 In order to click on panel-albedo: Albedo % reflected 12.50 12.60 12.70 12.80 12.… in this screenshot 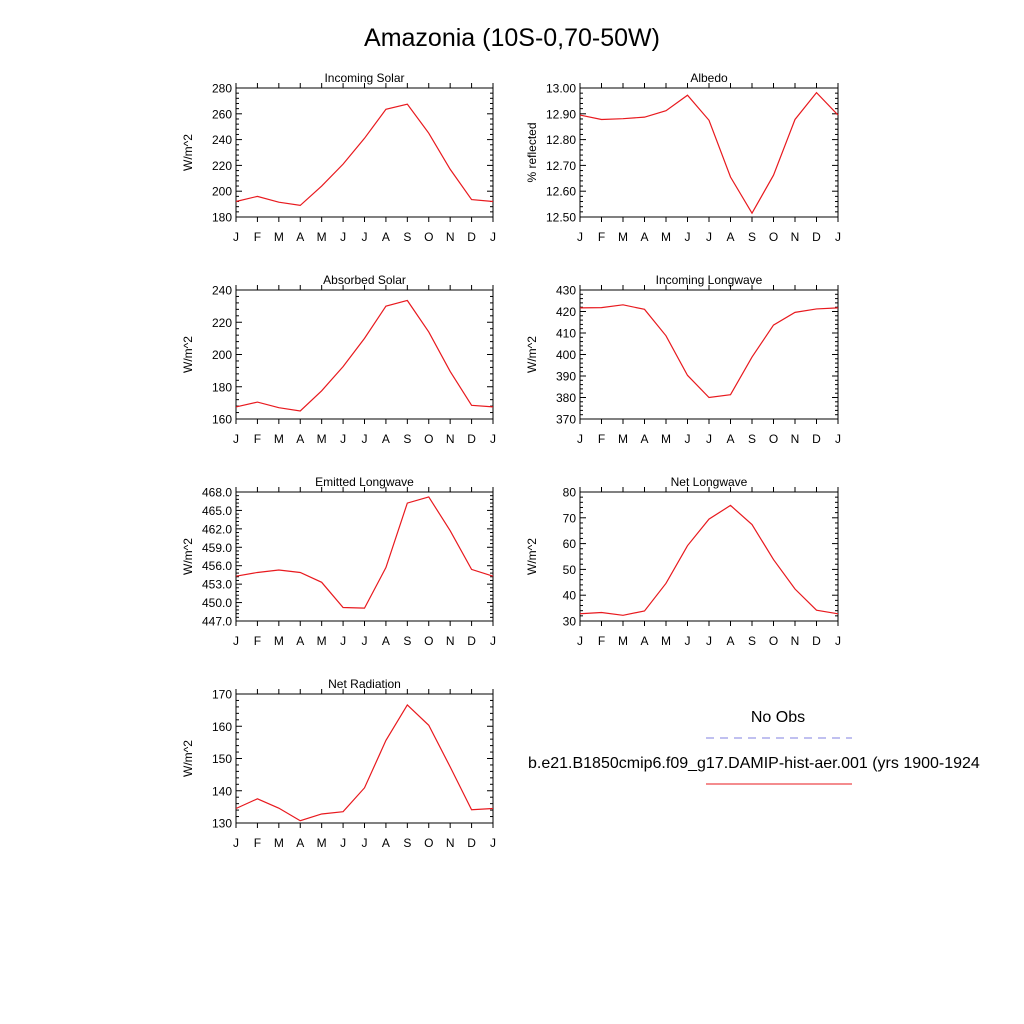, I will do `click(683, 157)`.